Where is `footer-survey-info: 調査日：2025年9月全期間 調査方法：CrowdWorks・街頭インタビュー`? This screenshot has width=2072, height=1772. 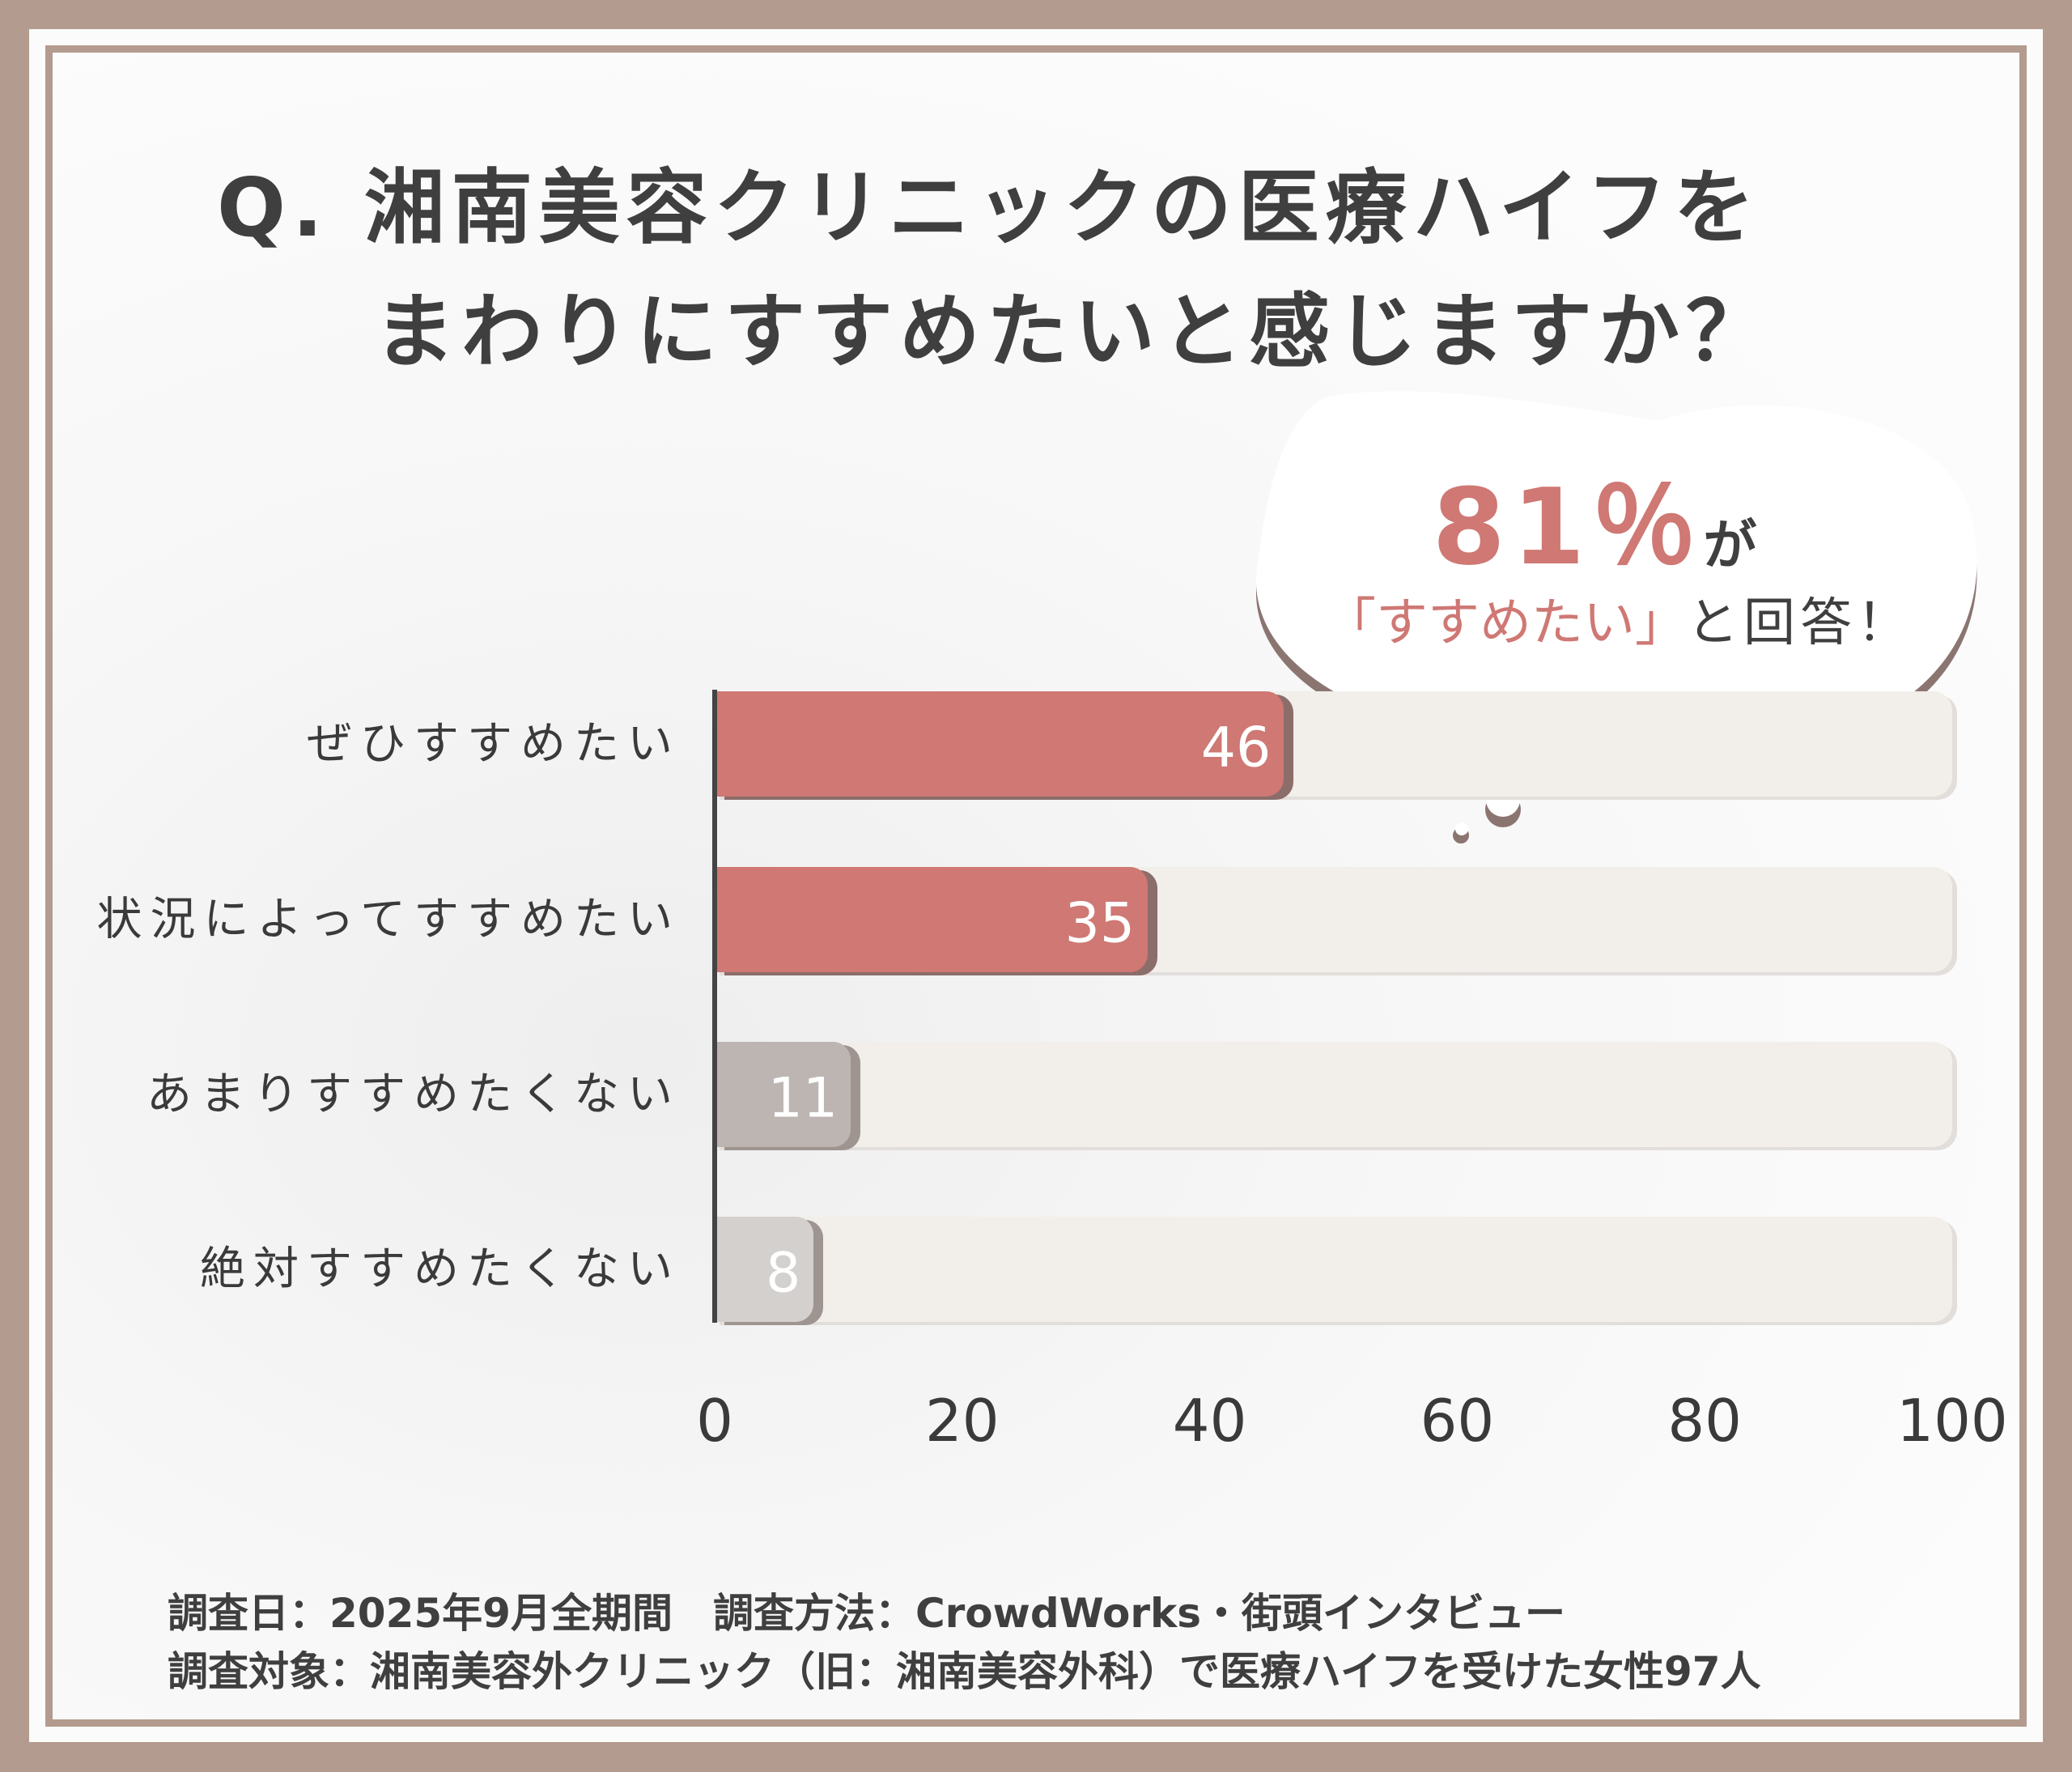 footer-survey-info: 調査日：2025年9月全期間 調査方法：CrowdWorks・街頭インタビュー is located at coordinates (867, 1614).